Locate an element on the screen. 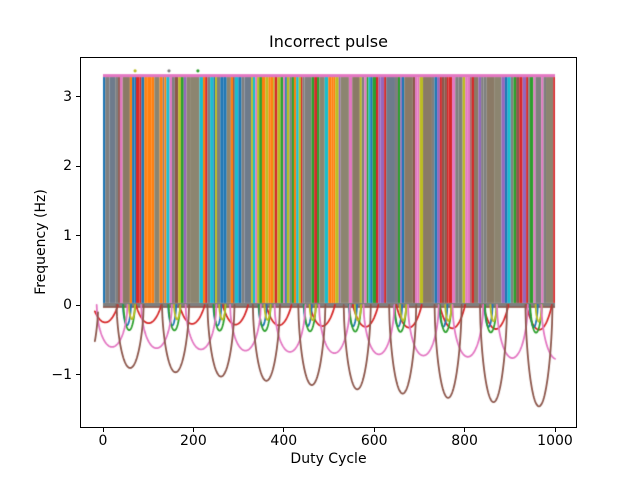 Image resolution: width=640 pixels, height=480 pixels. x-tick-label: 600 is located at coordinates (374, 441).